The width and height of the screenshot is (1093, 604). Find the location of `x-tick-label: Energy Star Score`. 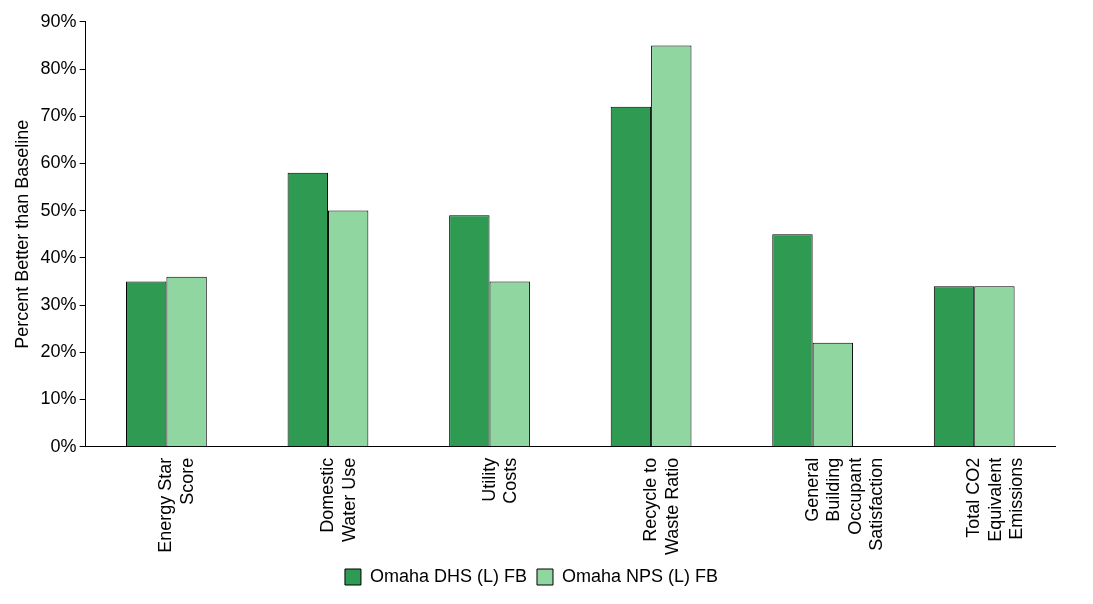

x-tick-label: Energy Star Score is located at coordinates (176, 505).